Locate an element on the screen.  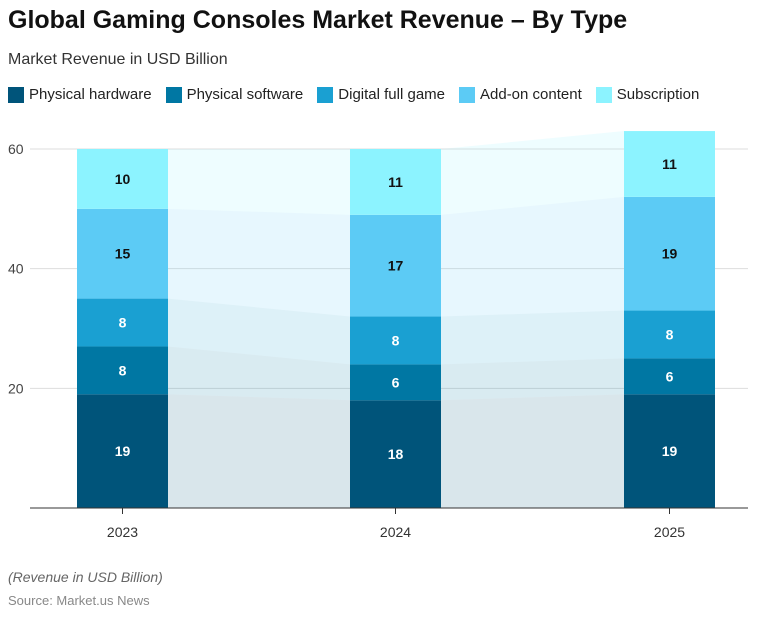
data-label: 17 is located at coordinates (396, 266).